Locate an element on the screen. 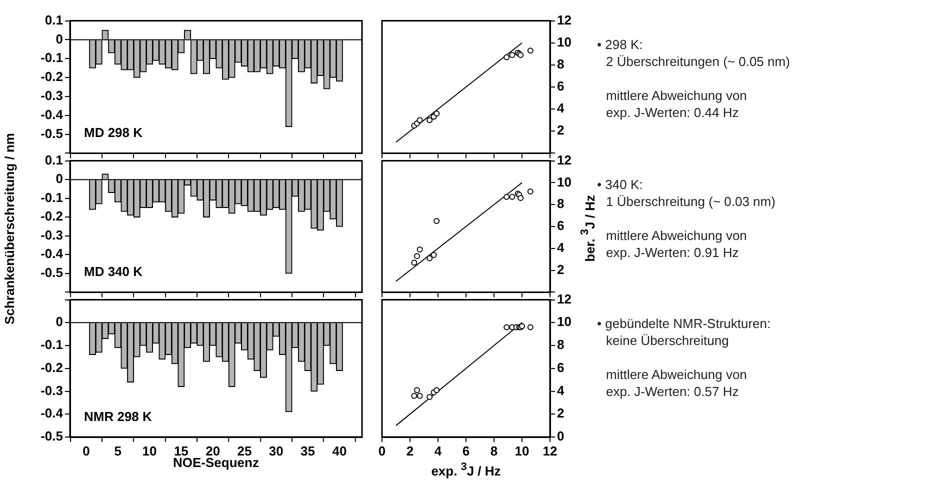 Image resolution: width=946 pixels, height=483 pixels. y-axis-title: Schrankenüberschreitung / nm is located at coordinates (9, 228).